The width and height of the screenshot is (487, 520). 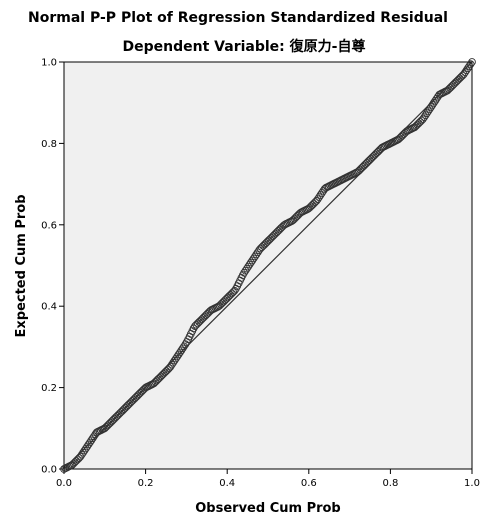 What do you see at coordinates (146, 483) in the screenshot?
I see `x-tick-label: 0.2` at bounding box center [146, 483].